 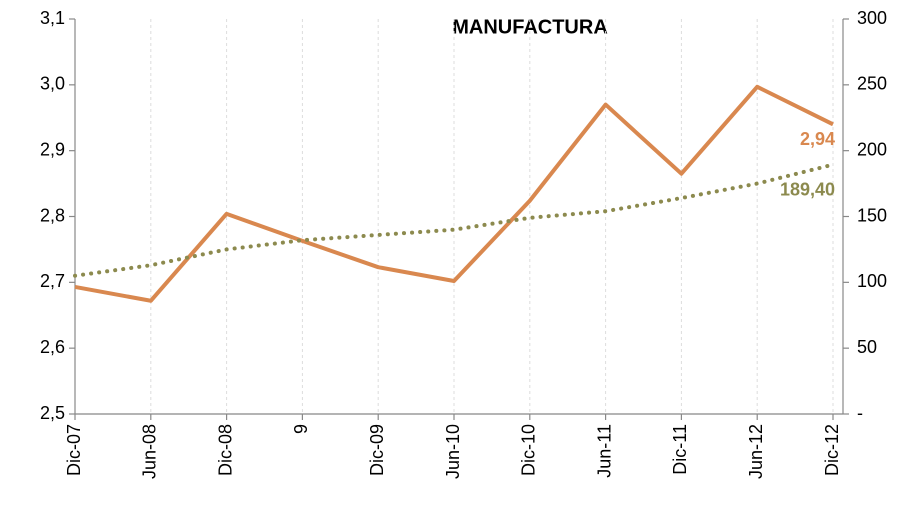 What do you see at coordinates (817, 139) in the screenshot?
I see `data-label: 2,94` at bounding box center [817, 139].